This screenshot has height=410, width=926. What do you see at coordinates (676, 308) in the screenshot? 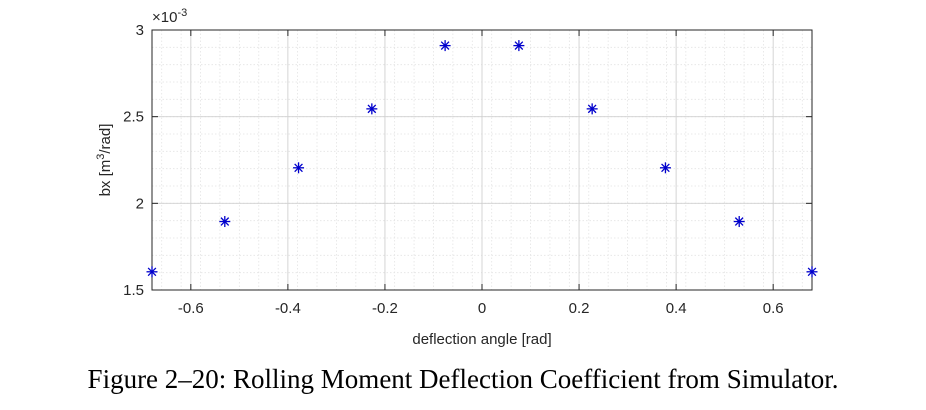
I see `x-tick-label: 0.4` at bounding box center [676, 308].